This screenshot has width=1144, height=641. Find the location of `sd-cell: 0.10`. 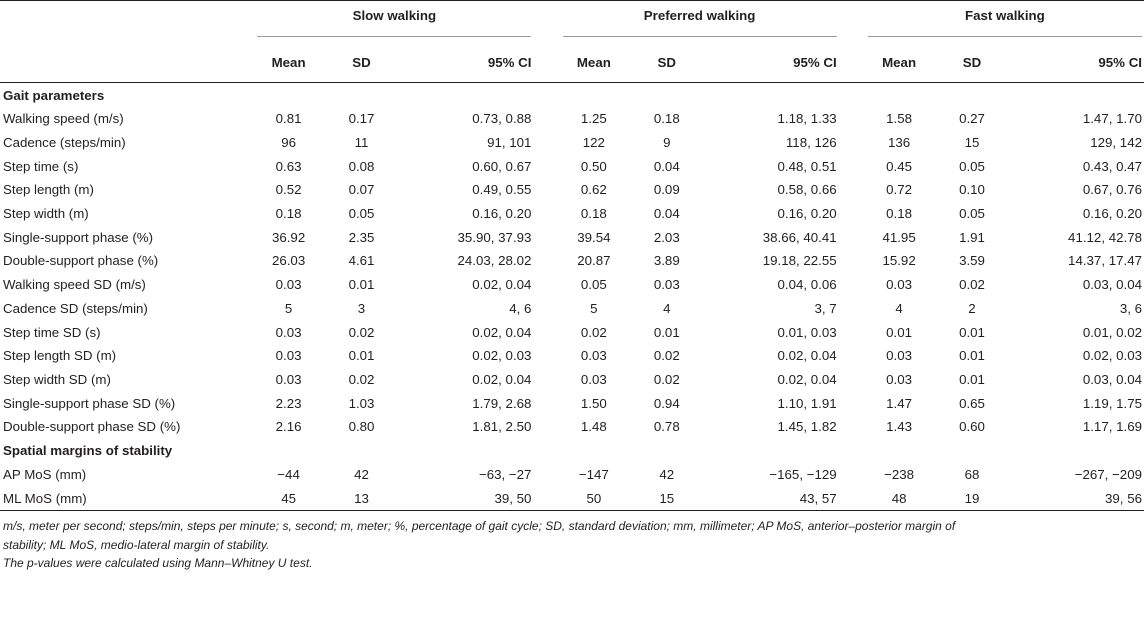

sd-cell: 0.10 is located at coordinates (972, 190).